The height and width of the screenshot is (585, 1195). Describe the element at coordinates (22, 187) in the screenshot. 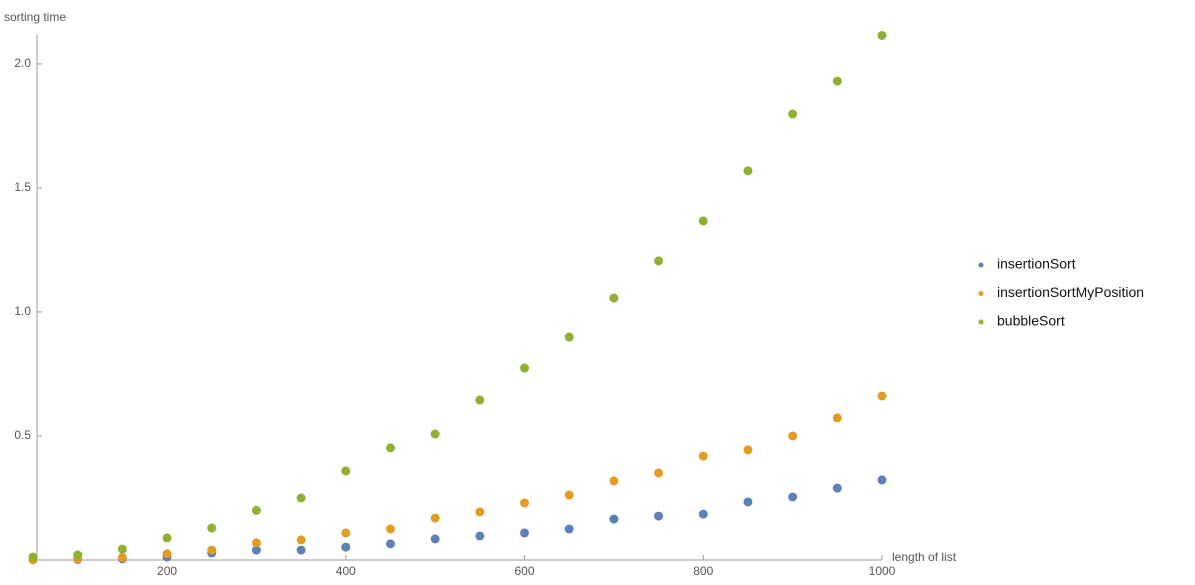

I see `y-tick-label: 1.5` at that location.